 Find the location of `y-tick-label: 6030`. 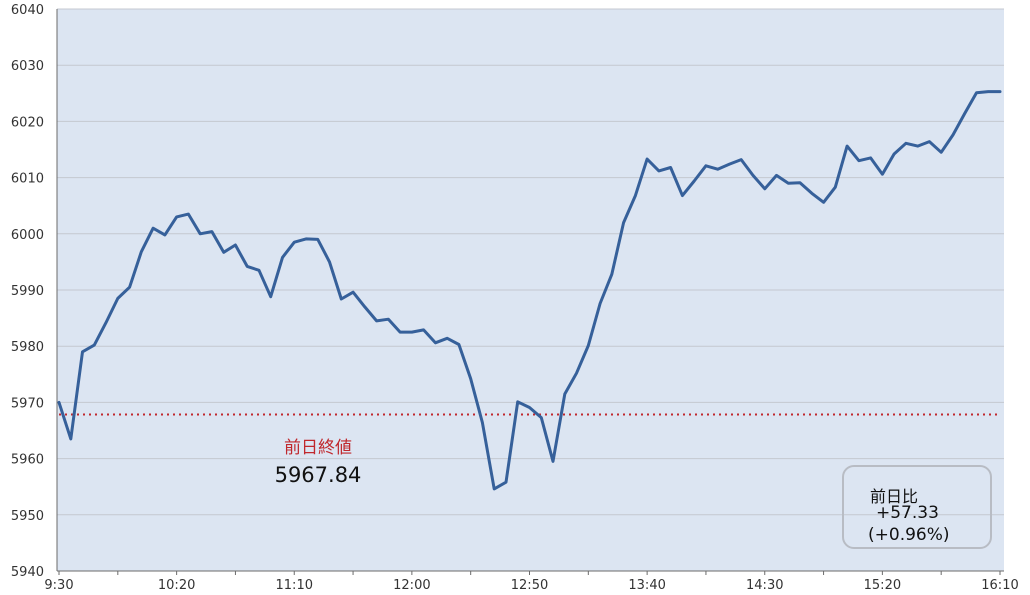

y-tick-label: 6030 is located at coordinates (27, 66).